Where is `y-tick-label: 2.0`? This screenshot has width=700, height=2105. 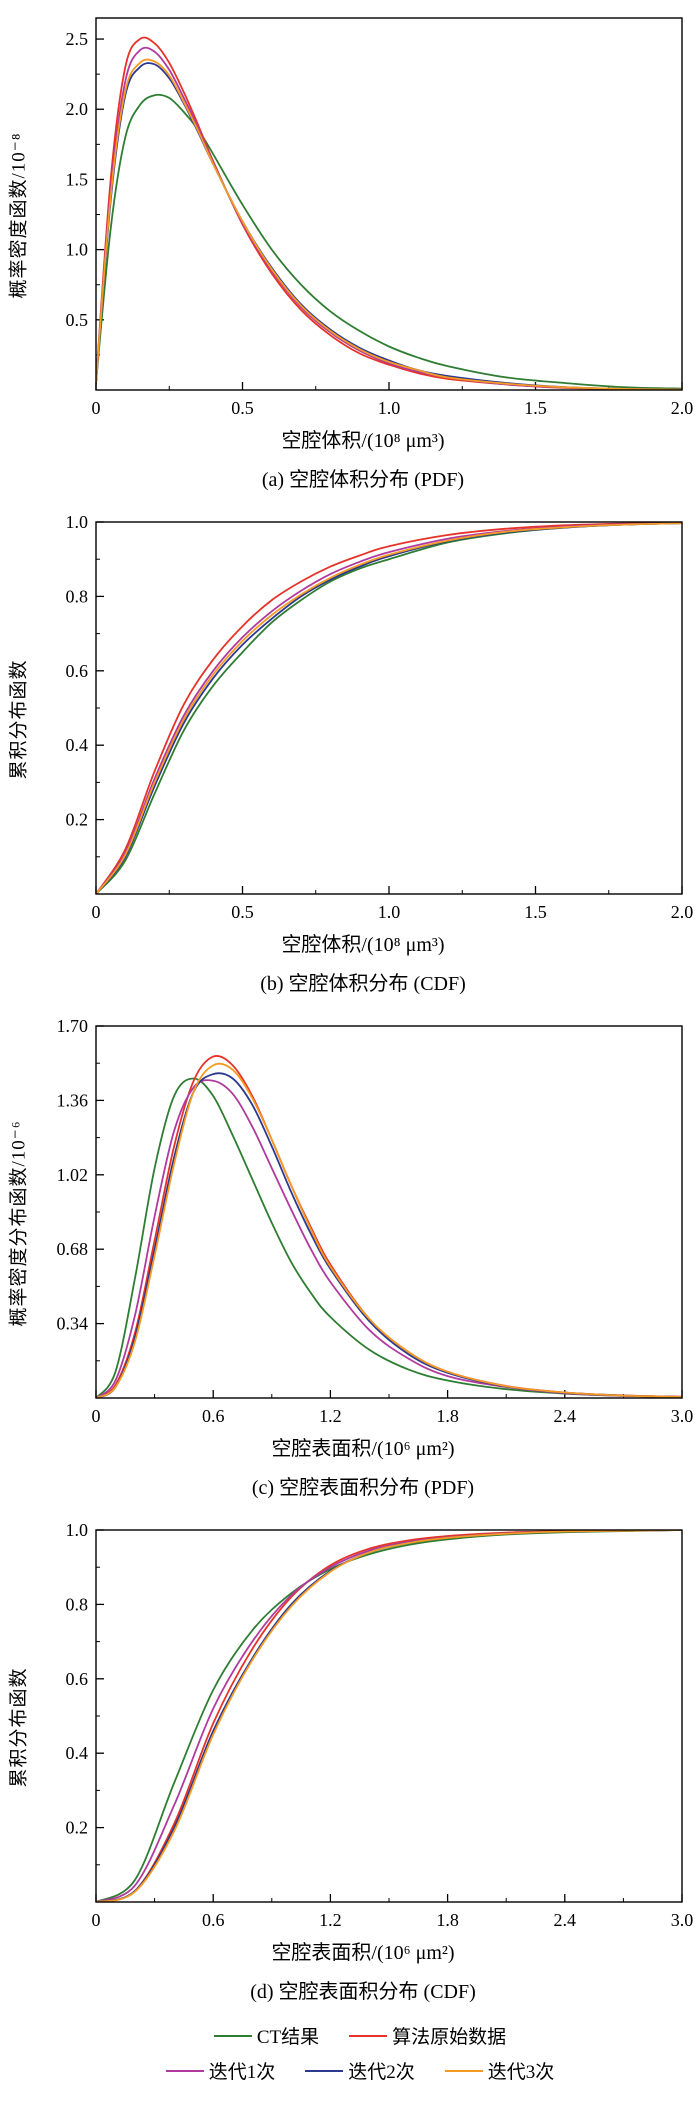
y-tick-label: 2.0 is located at coordinates (77, 109).